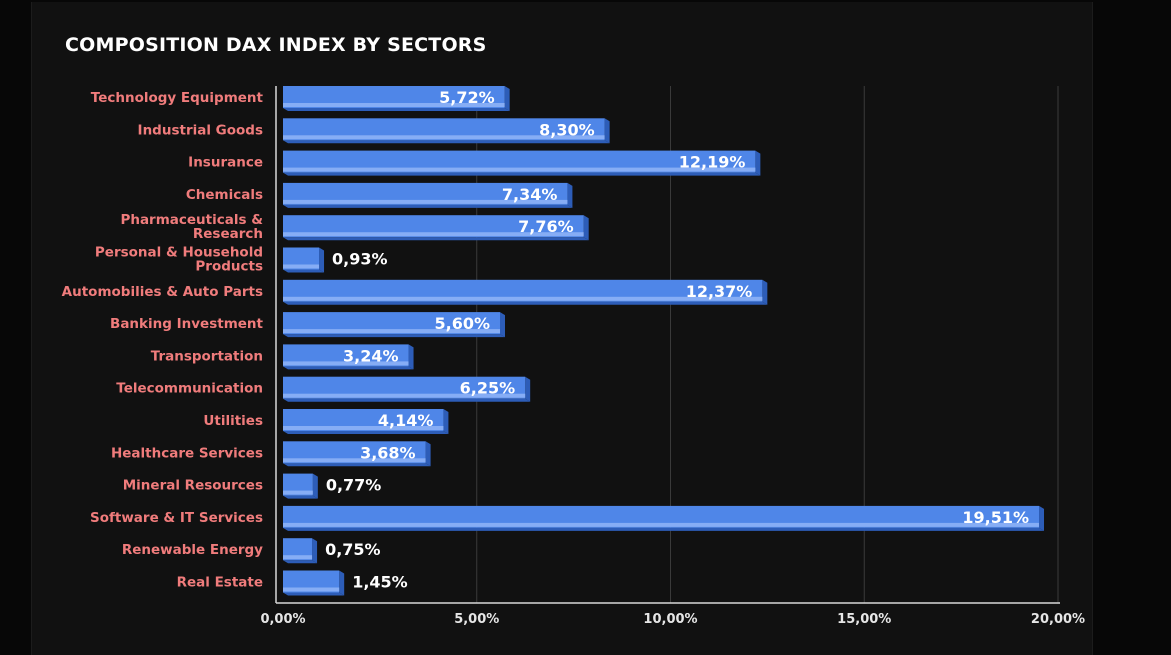 The height and width of the screenshot is (655, 1171). I want to click on category-label: Software & IT Services, so click(176, 518).